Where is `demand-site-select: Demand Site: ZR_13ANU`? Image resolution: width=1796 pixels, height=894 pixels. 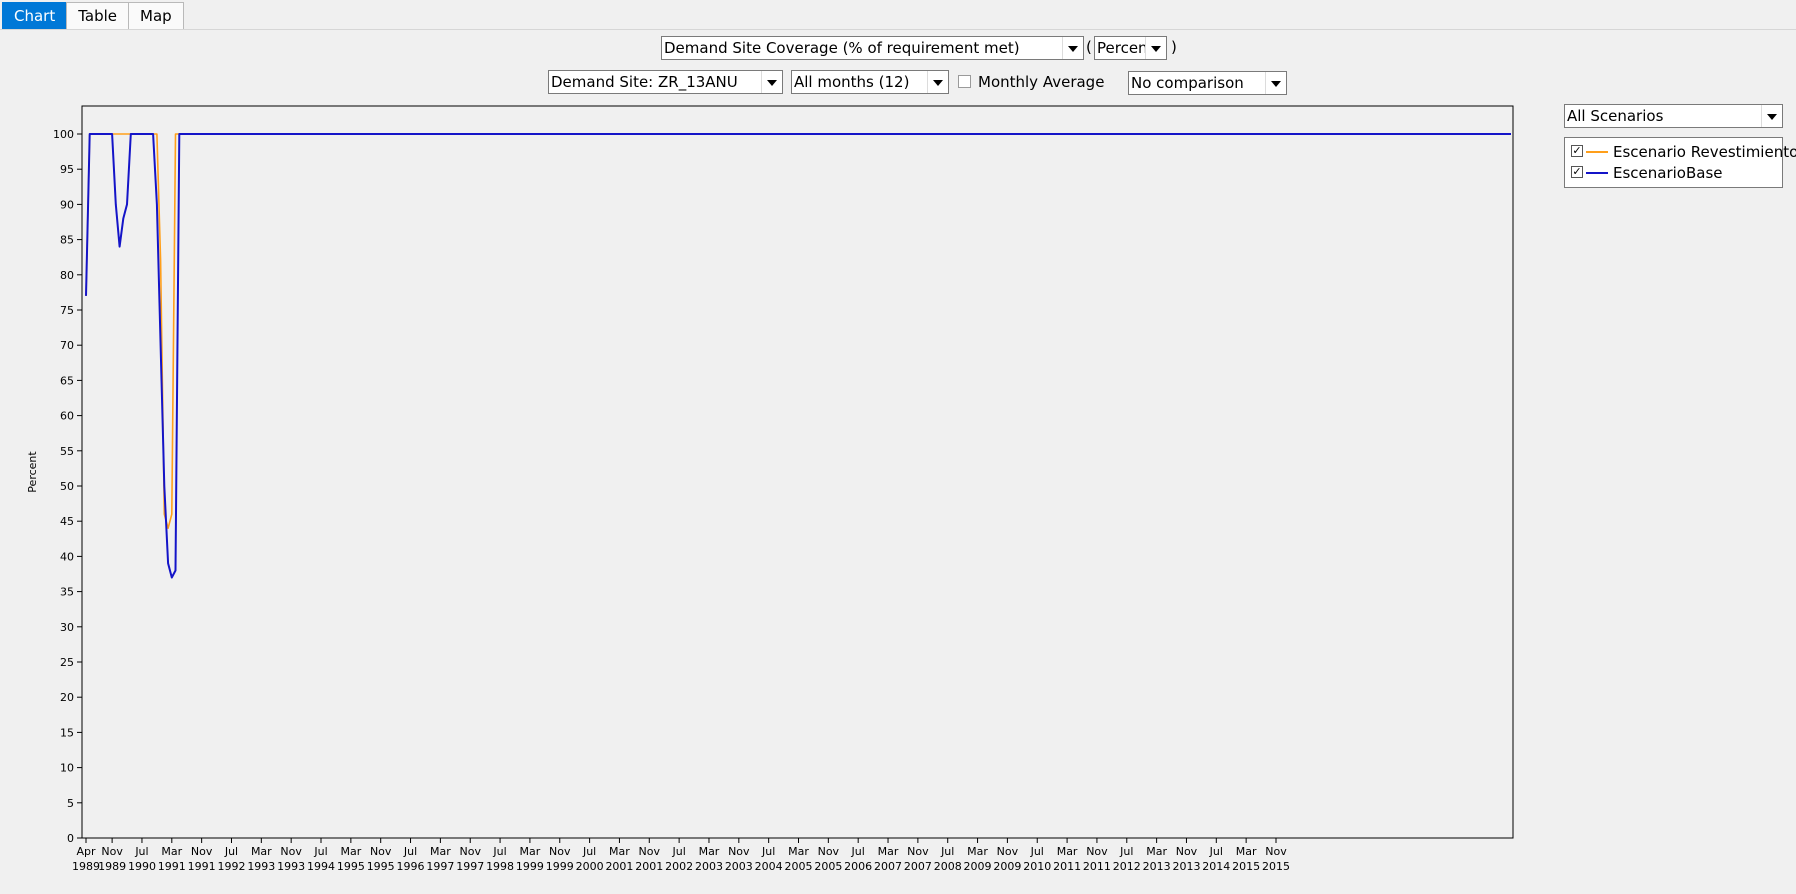
demand-site-select: Demand Site: ZR_13ANU is located at coordinates (665, 82).